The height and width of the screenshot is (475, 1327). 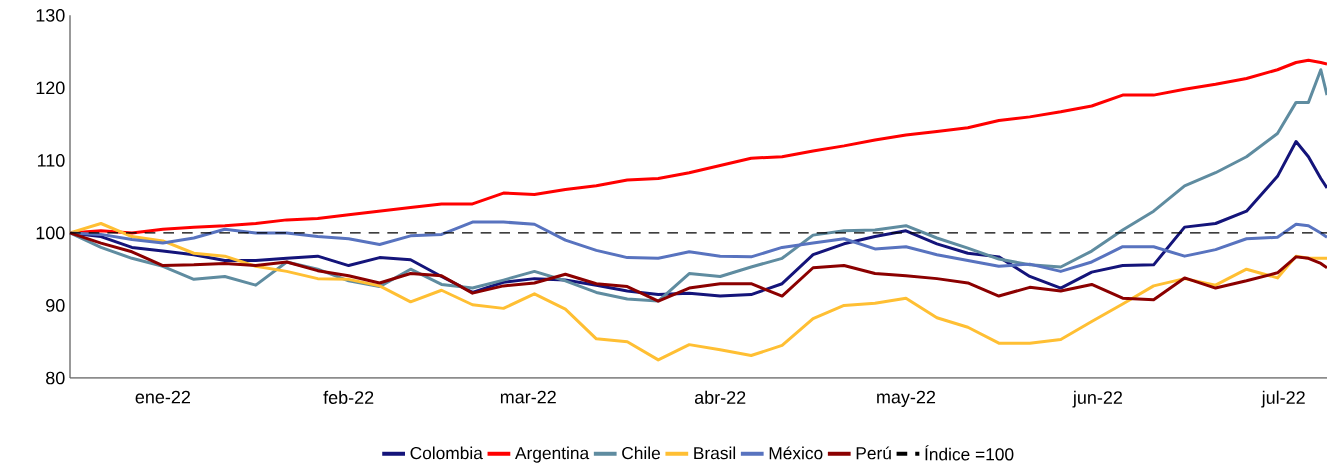 I want to click on legend-label: Perú, so click(x=873, y=453).